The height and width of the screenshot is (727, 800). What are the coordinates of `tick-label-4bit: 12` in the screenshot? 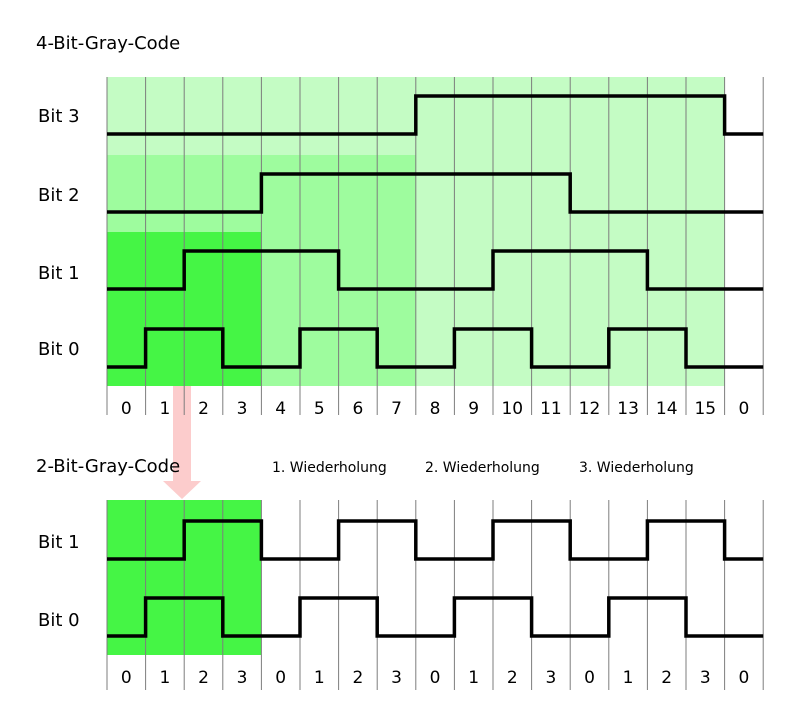 It's located at (590, 409).